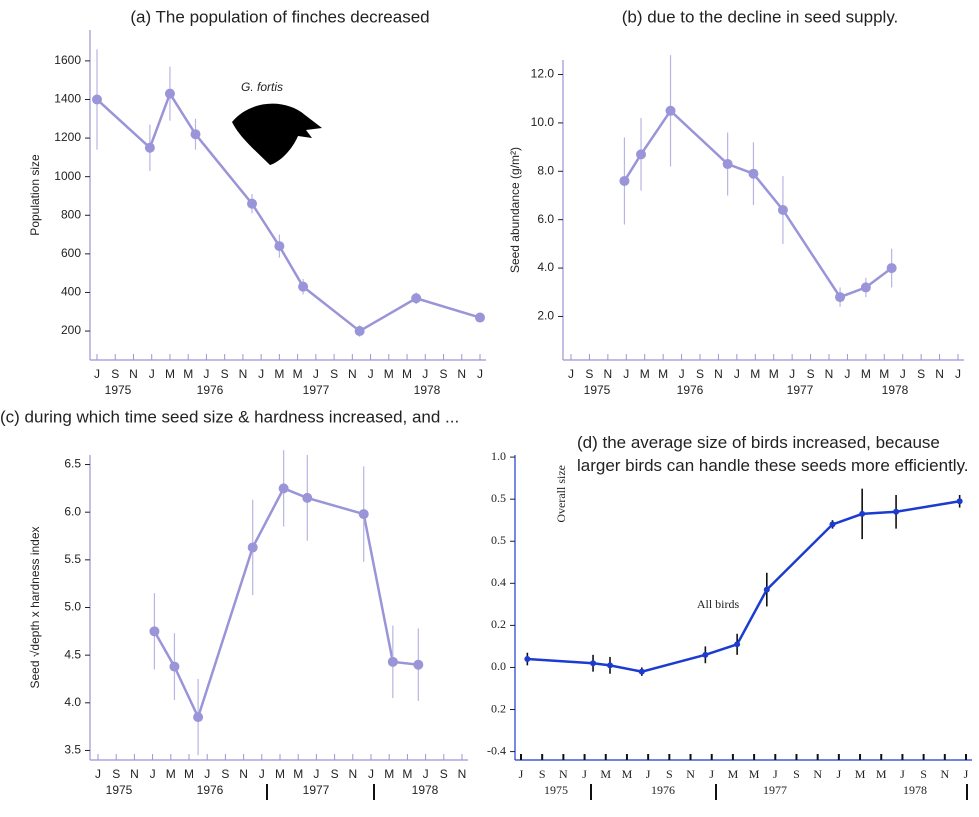 This screenshot has width=979, height=817. What do you see at coordinates (72, 654) in the screenshot?
I see `y-tick-label: 4.5` at bounding box center [72, 654].